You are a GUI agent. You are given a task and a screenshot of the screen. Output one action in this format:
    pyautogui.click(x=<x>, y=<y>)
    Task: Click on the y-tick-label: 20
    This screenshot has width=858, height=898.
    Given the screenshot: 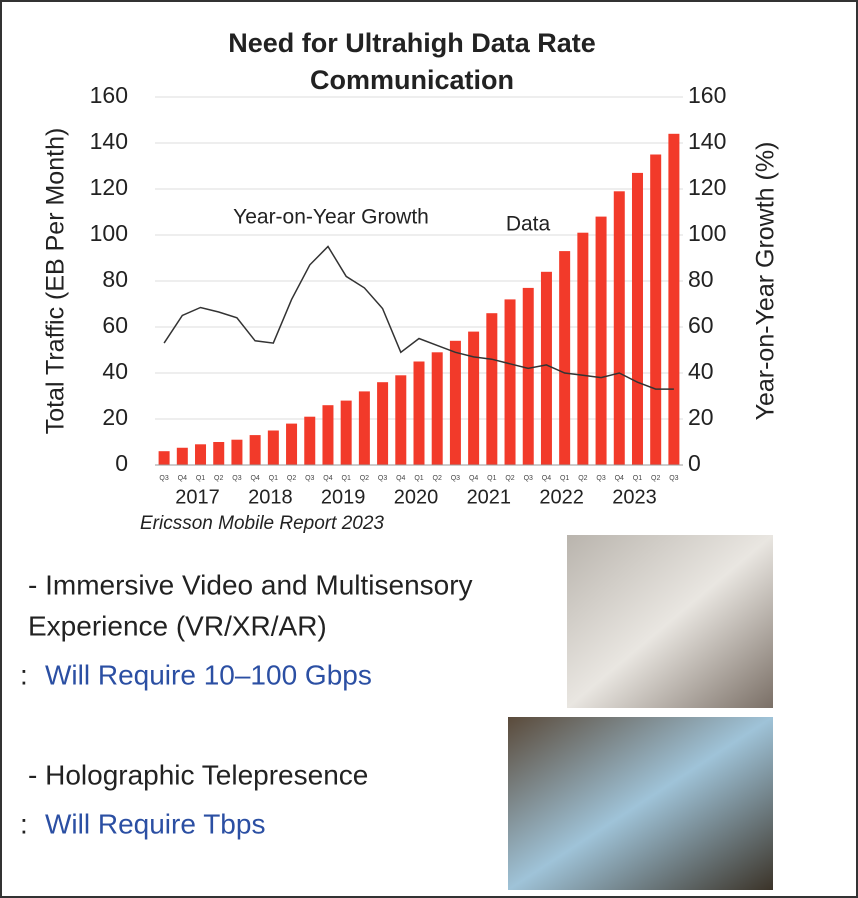 What is the action you would take?
    pyautogui.click(x=115, y=417)
    